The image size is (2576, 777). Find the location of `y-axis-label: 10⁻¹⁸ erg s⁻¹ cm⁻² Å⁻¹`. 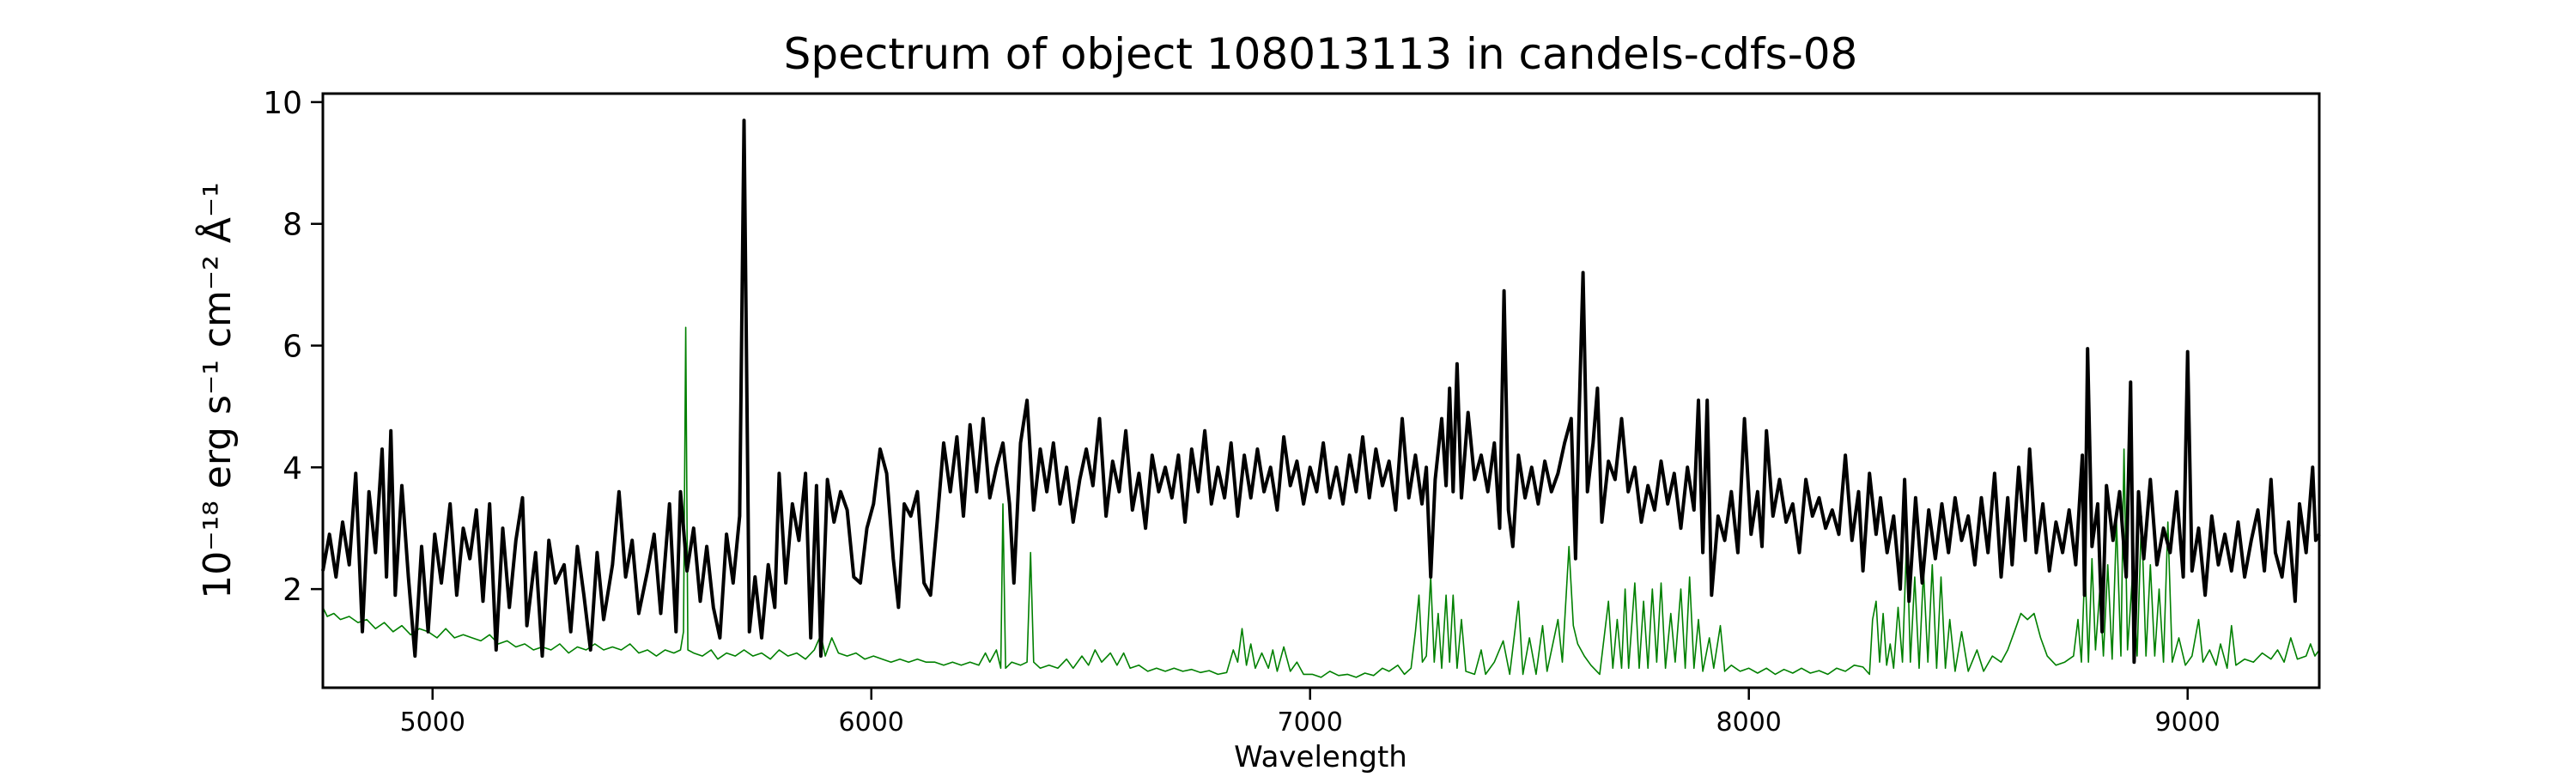

y-axis-label: 10⁻¹⁸ erg s⁻¹ cm⁻² Å⁻¹ is located at coordinates (217, 390).